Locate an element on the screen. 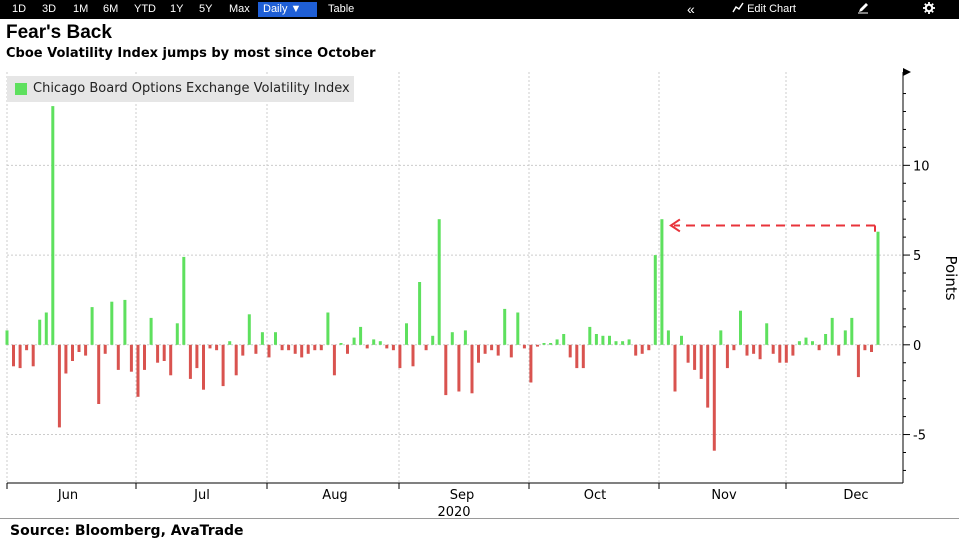 This screenshot has width=959, height=544. range-max-button: Max is located at coordinates (239, 9).